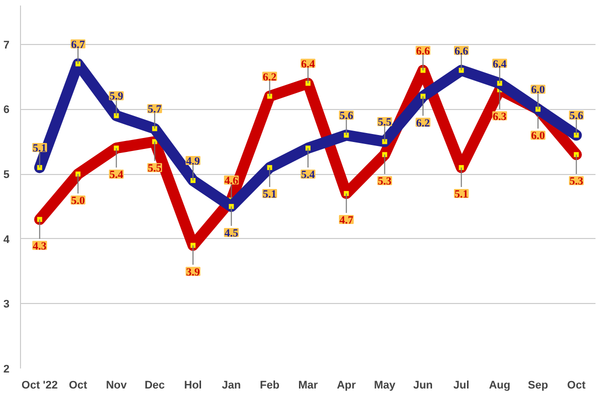  What do you see at coordinates (6, 240) in the screenshot?
I see `y-tick-label: 4` at bounding box center [6, 240].